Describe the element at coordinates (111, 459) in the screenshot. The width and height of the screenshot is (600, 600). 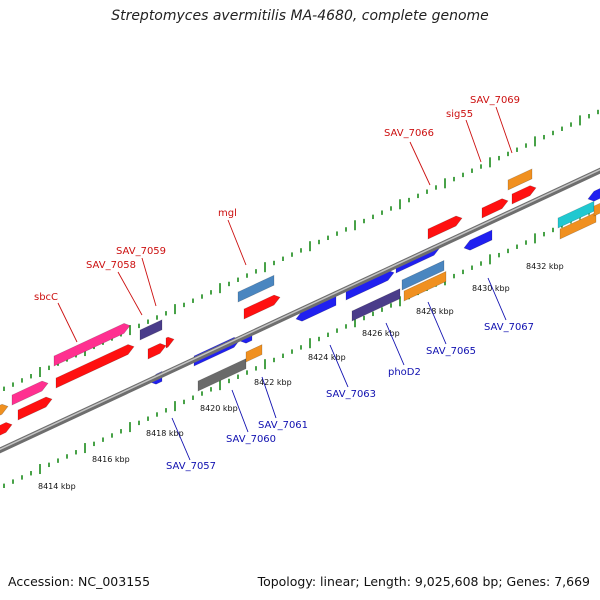
I see `tick-label-8416: 8416 kbp` at that location.